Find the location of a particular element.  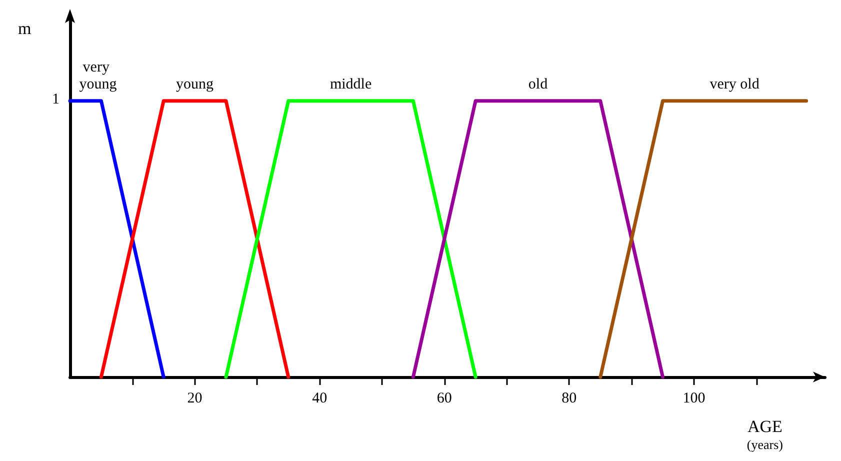

x-tick-label: 80 is located at coordinates (569, 398).